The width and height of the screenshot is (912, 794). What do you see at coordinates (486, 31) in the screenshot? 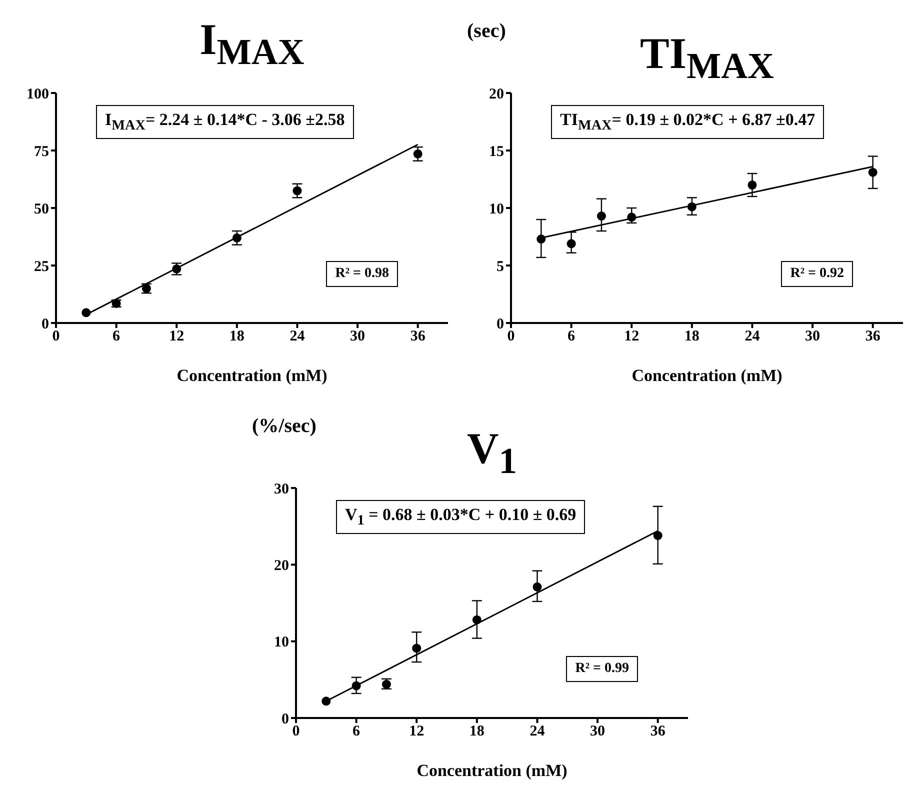
I see `y-axis-title: (sec)` at bounding box center [486, 31].